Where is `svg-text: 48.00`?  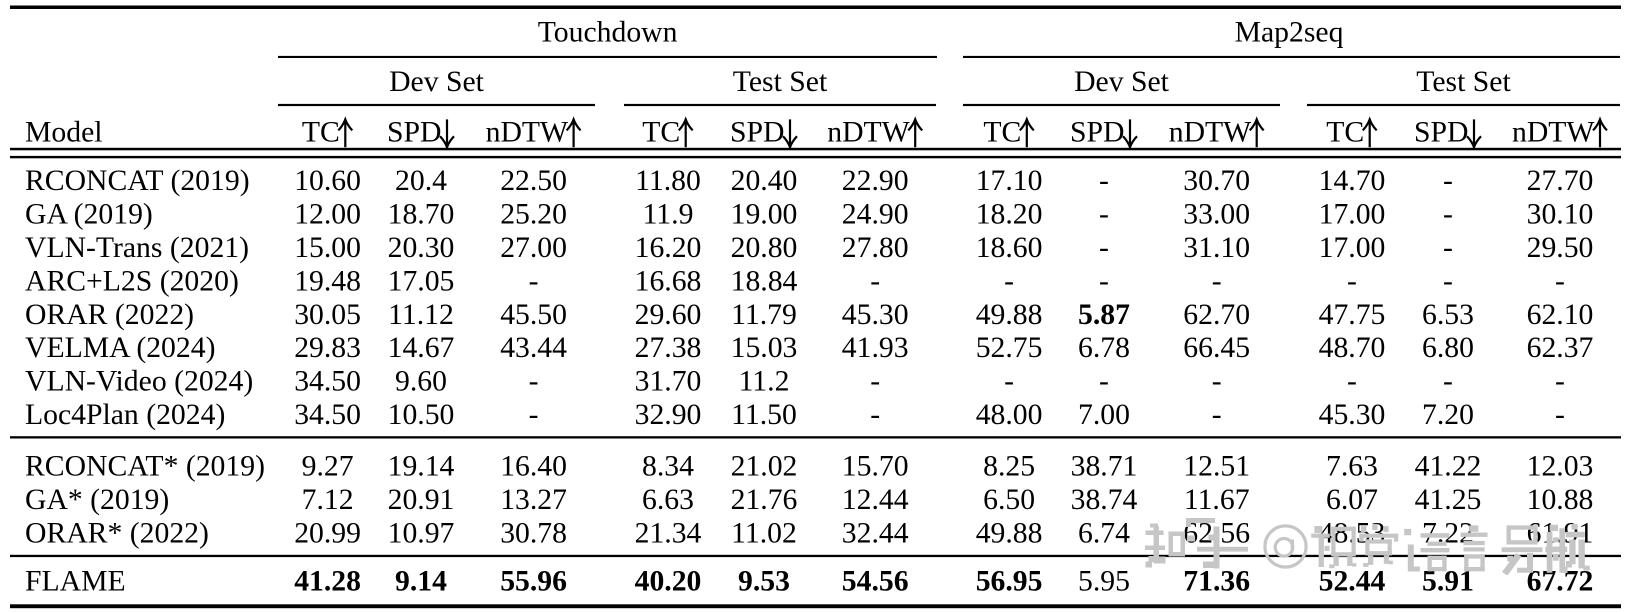
svg-text: 48.00 is located at coordinates (1009, 415).